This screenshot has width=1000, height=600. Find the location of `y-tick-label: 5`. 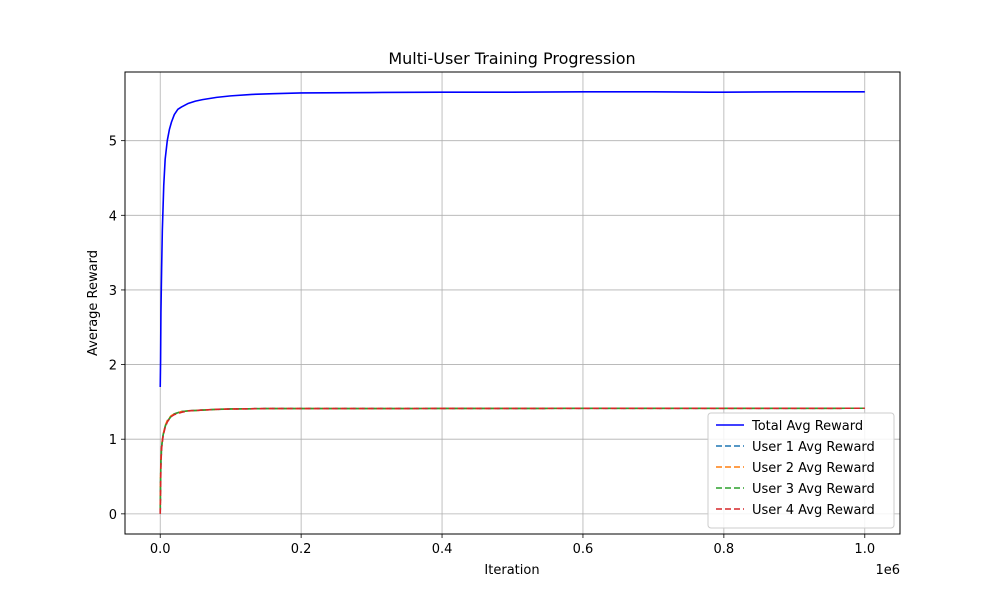

y-tick-label: 5 is located at coordinates (113, 142).